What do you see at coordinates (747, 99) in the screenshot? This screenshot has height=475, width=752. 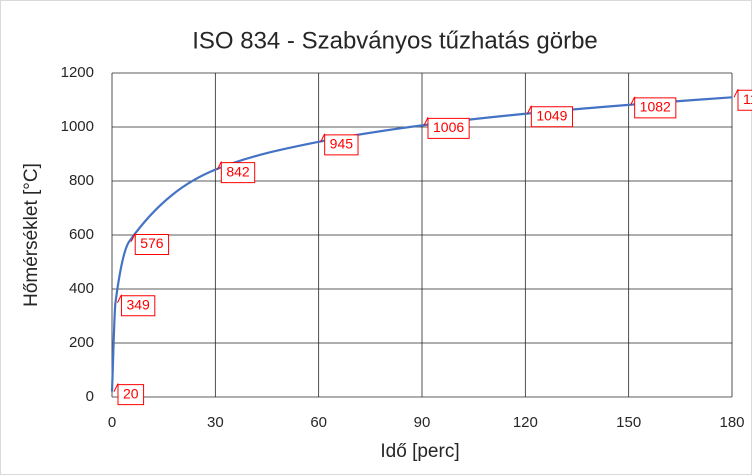 I see `data-label-text: 1110` at bounding box center [747, 99].